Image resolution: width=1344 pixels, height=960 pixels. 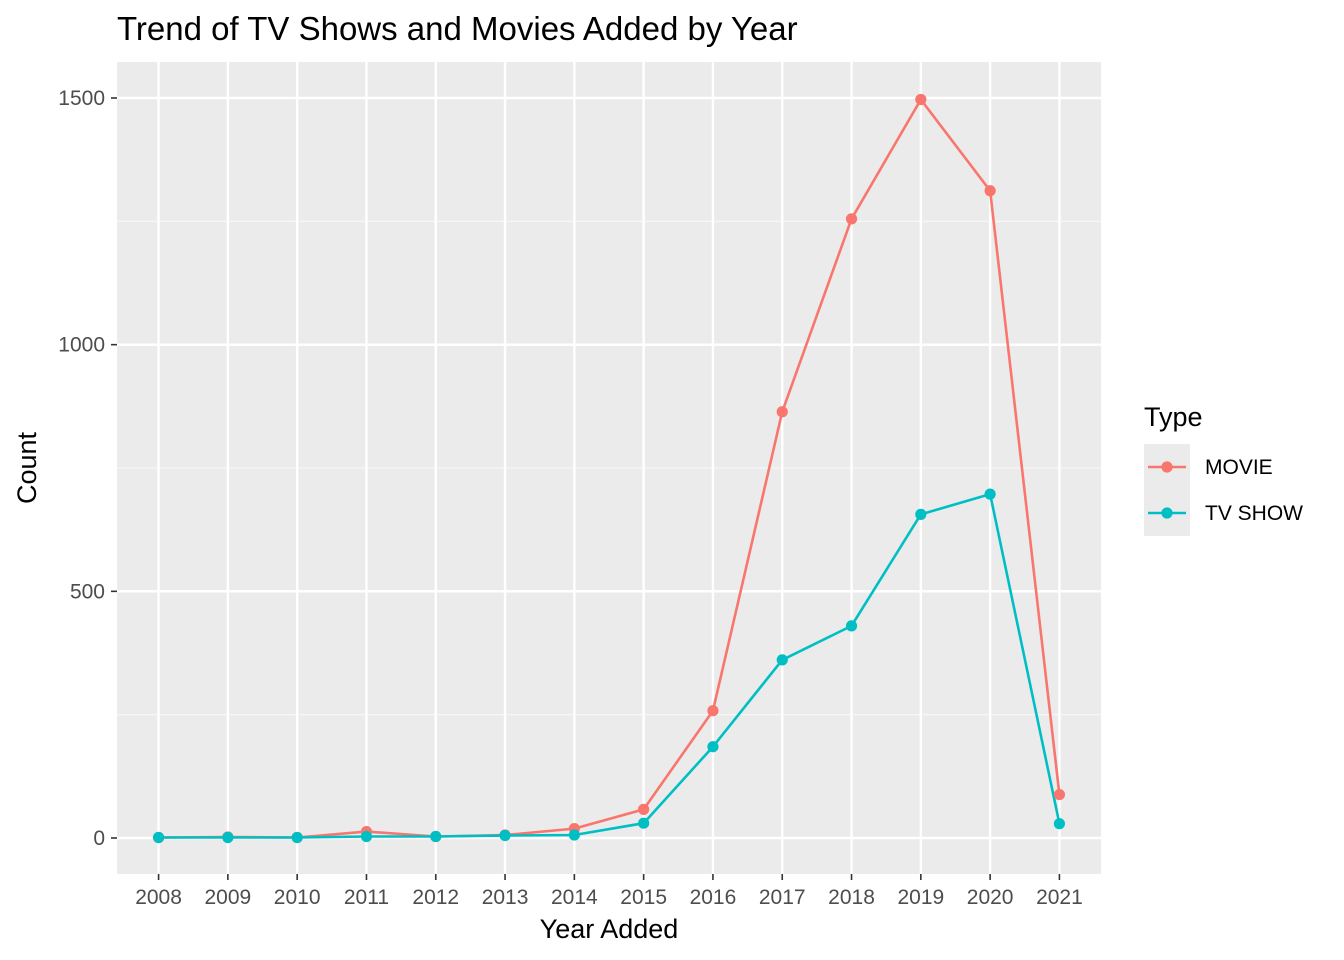 I want to click on legend: Type MOVIE TV SHOW, so click(x=1223, y=469).